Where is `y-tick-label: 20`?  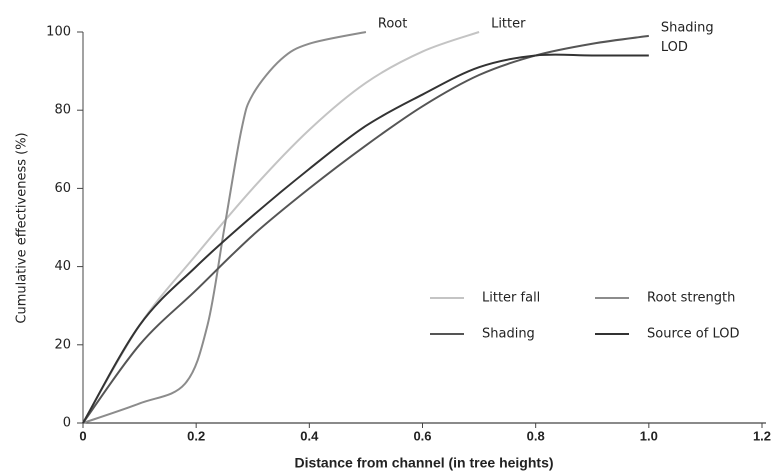 y-tick-label: 20 is located at coordinates (62, 344).